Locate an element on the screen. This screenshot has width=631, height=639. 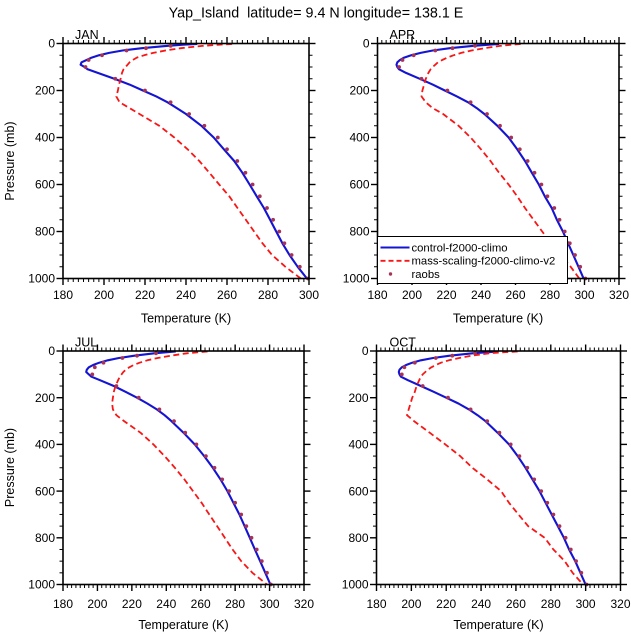
y-axis-title-bottom: Pressure (mb) is located at coordinates (10, 467).